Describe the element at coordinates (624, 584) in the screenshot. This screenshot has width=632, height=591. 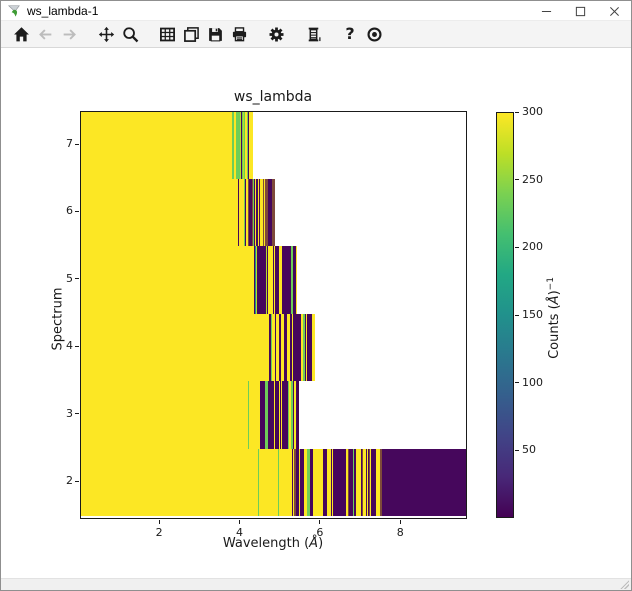
I see `resize-grip` at that location.